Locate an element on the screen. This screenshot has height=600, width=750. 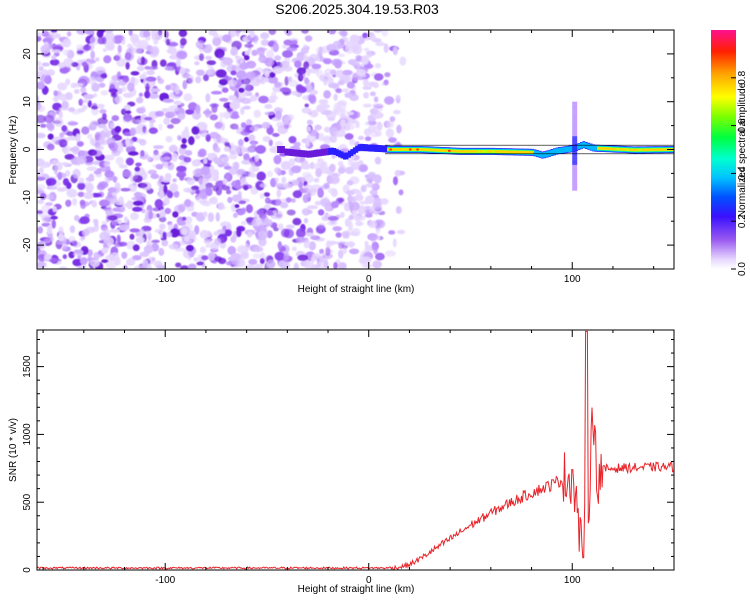
colorbar-tick-label: 0.4 is located at coordinates (742, 173).